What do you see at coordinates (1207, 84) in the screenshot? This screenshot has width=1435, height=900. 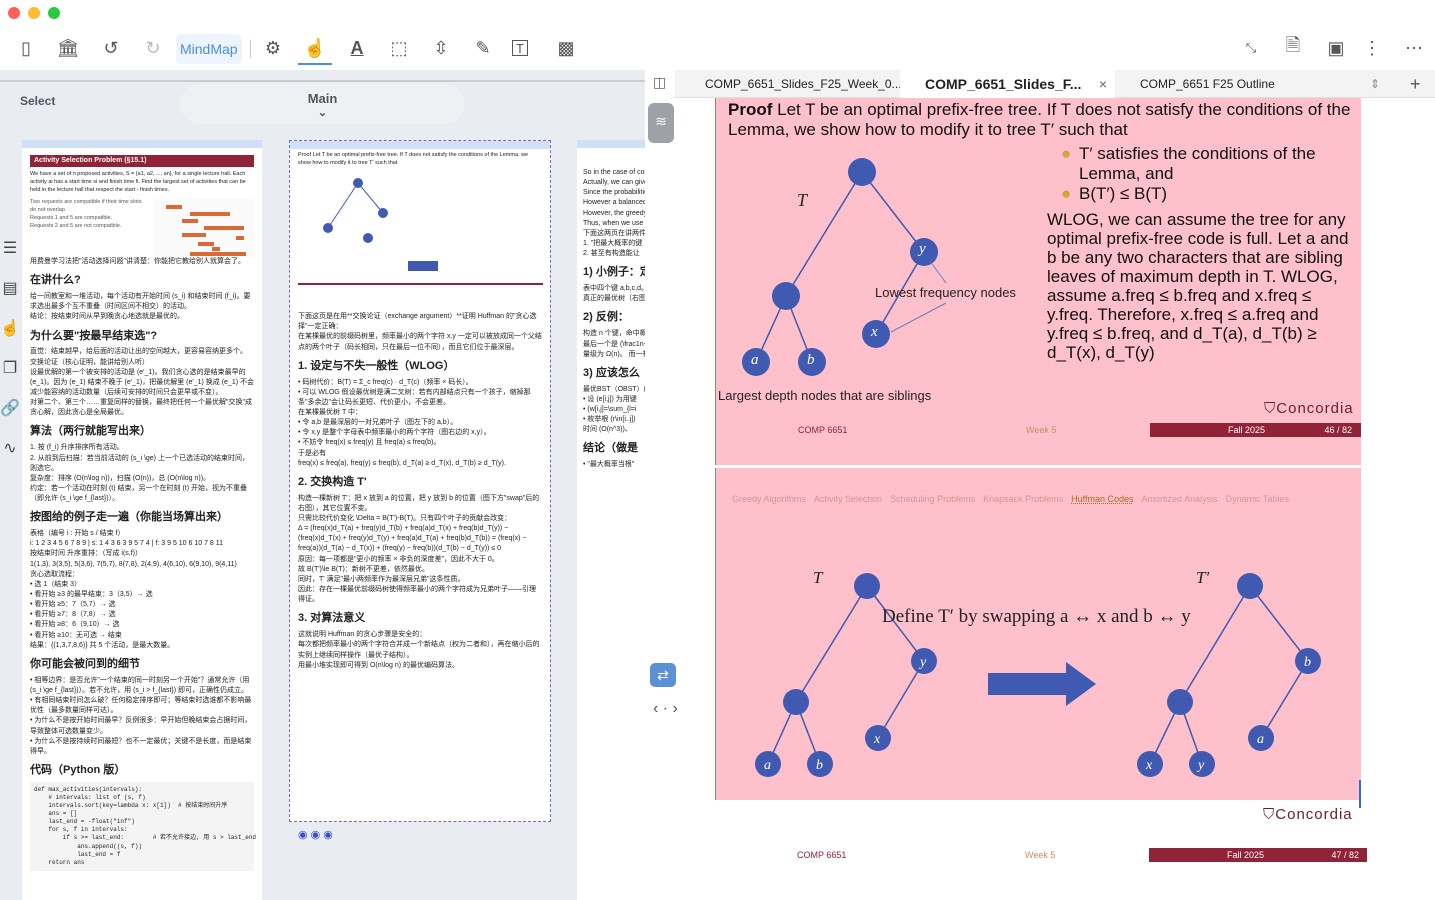 I see `tab-label: COMP_6651 F25 Outline` at bounding box center [1207, 84].